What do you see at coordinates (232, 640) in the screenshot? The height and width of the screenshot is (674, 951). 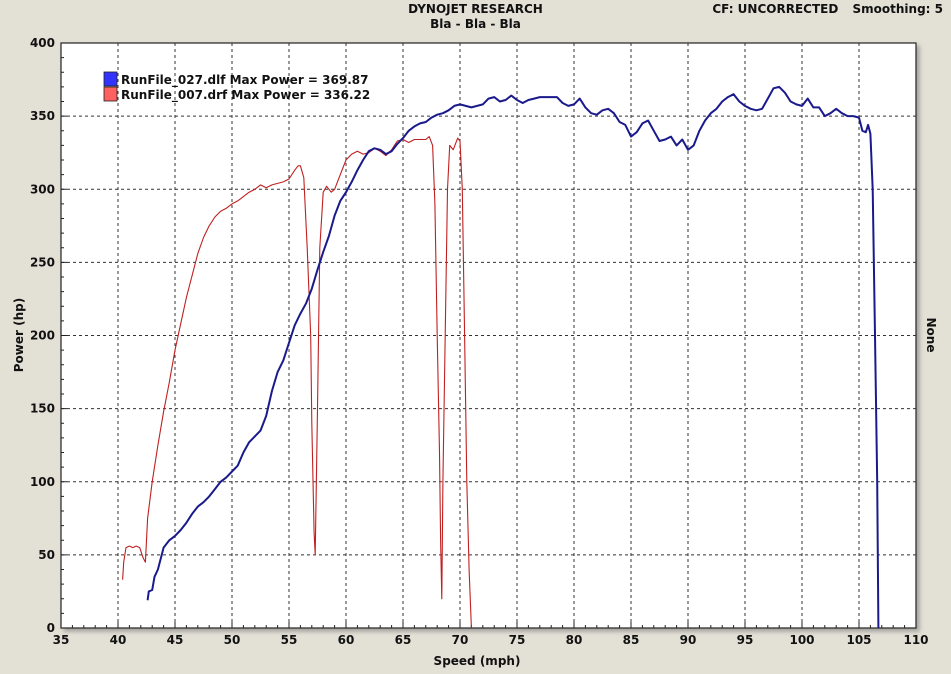 I see `x-tick-label: 50` at bounding box center [232, 640].